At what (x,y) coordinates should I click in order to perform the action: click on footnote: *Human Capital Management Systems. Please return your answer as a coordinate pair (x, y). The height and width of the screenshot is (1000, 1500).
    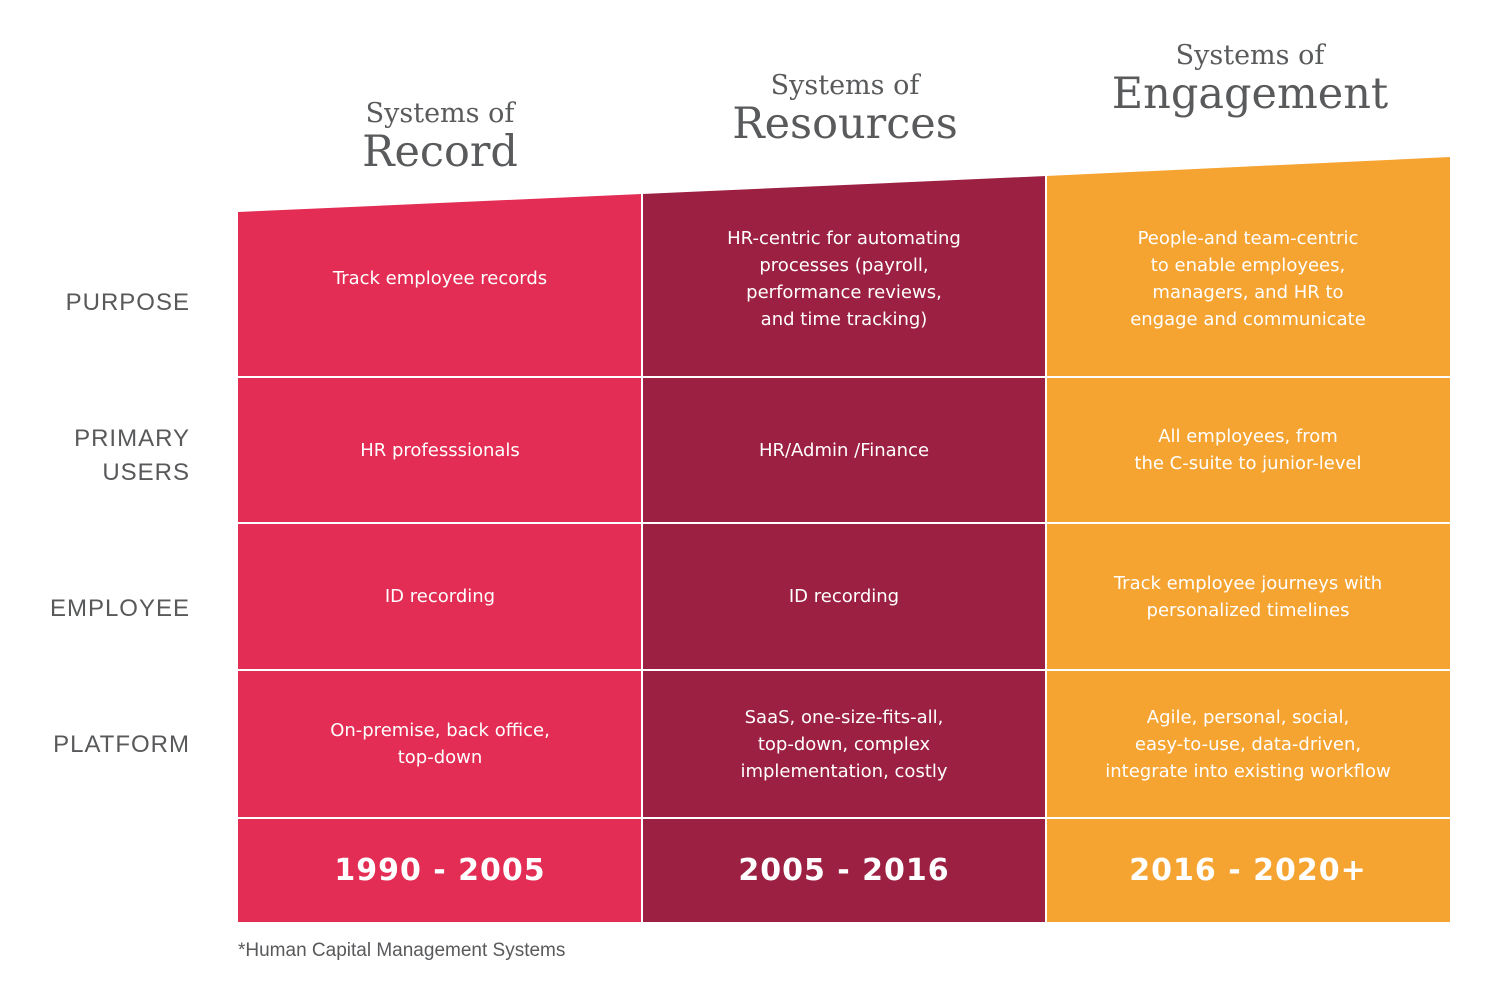
    Looking at the image, I should click on (402, 950).